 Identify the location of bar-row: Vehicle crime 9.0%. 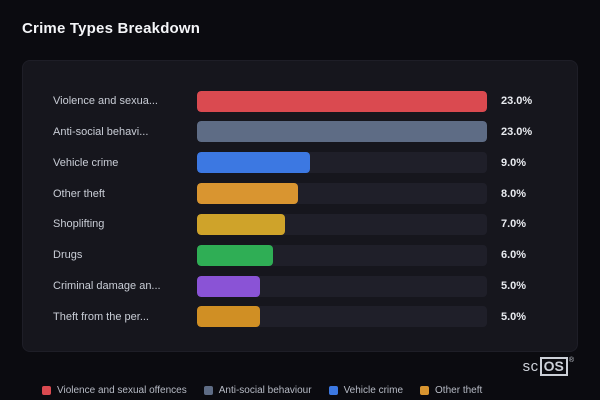
(301, 163).